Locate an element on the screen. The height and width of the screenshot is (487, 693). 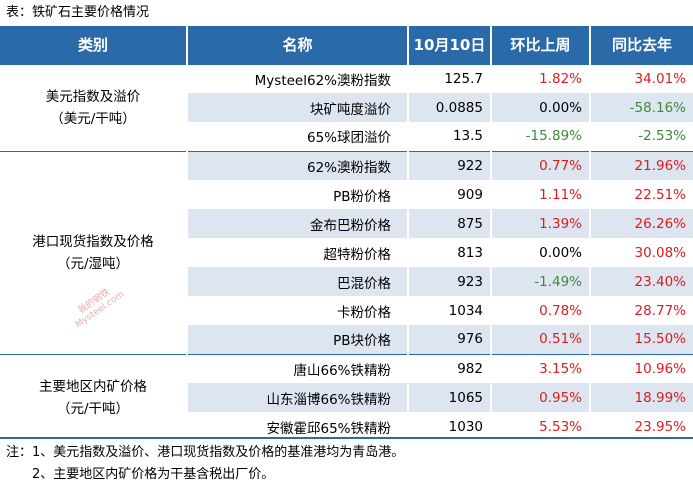
header-category: 类别 is located at coordinates (94, 45).